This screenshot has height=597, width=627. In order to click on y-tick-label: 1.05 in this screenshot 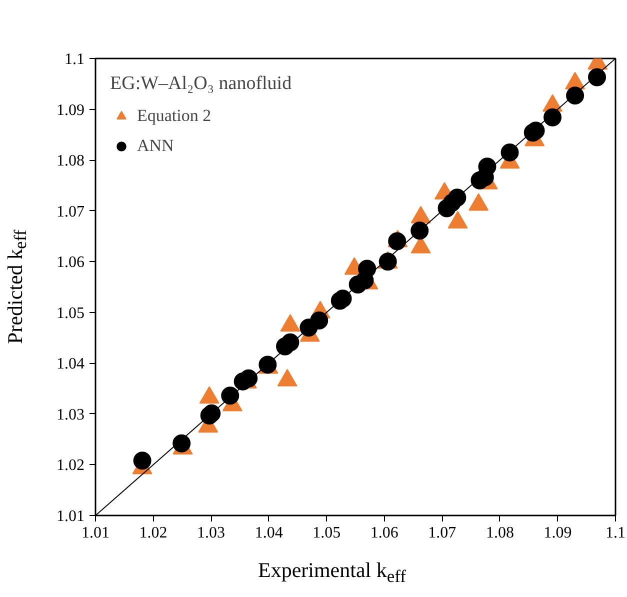, I will do `click(70, 313)`.